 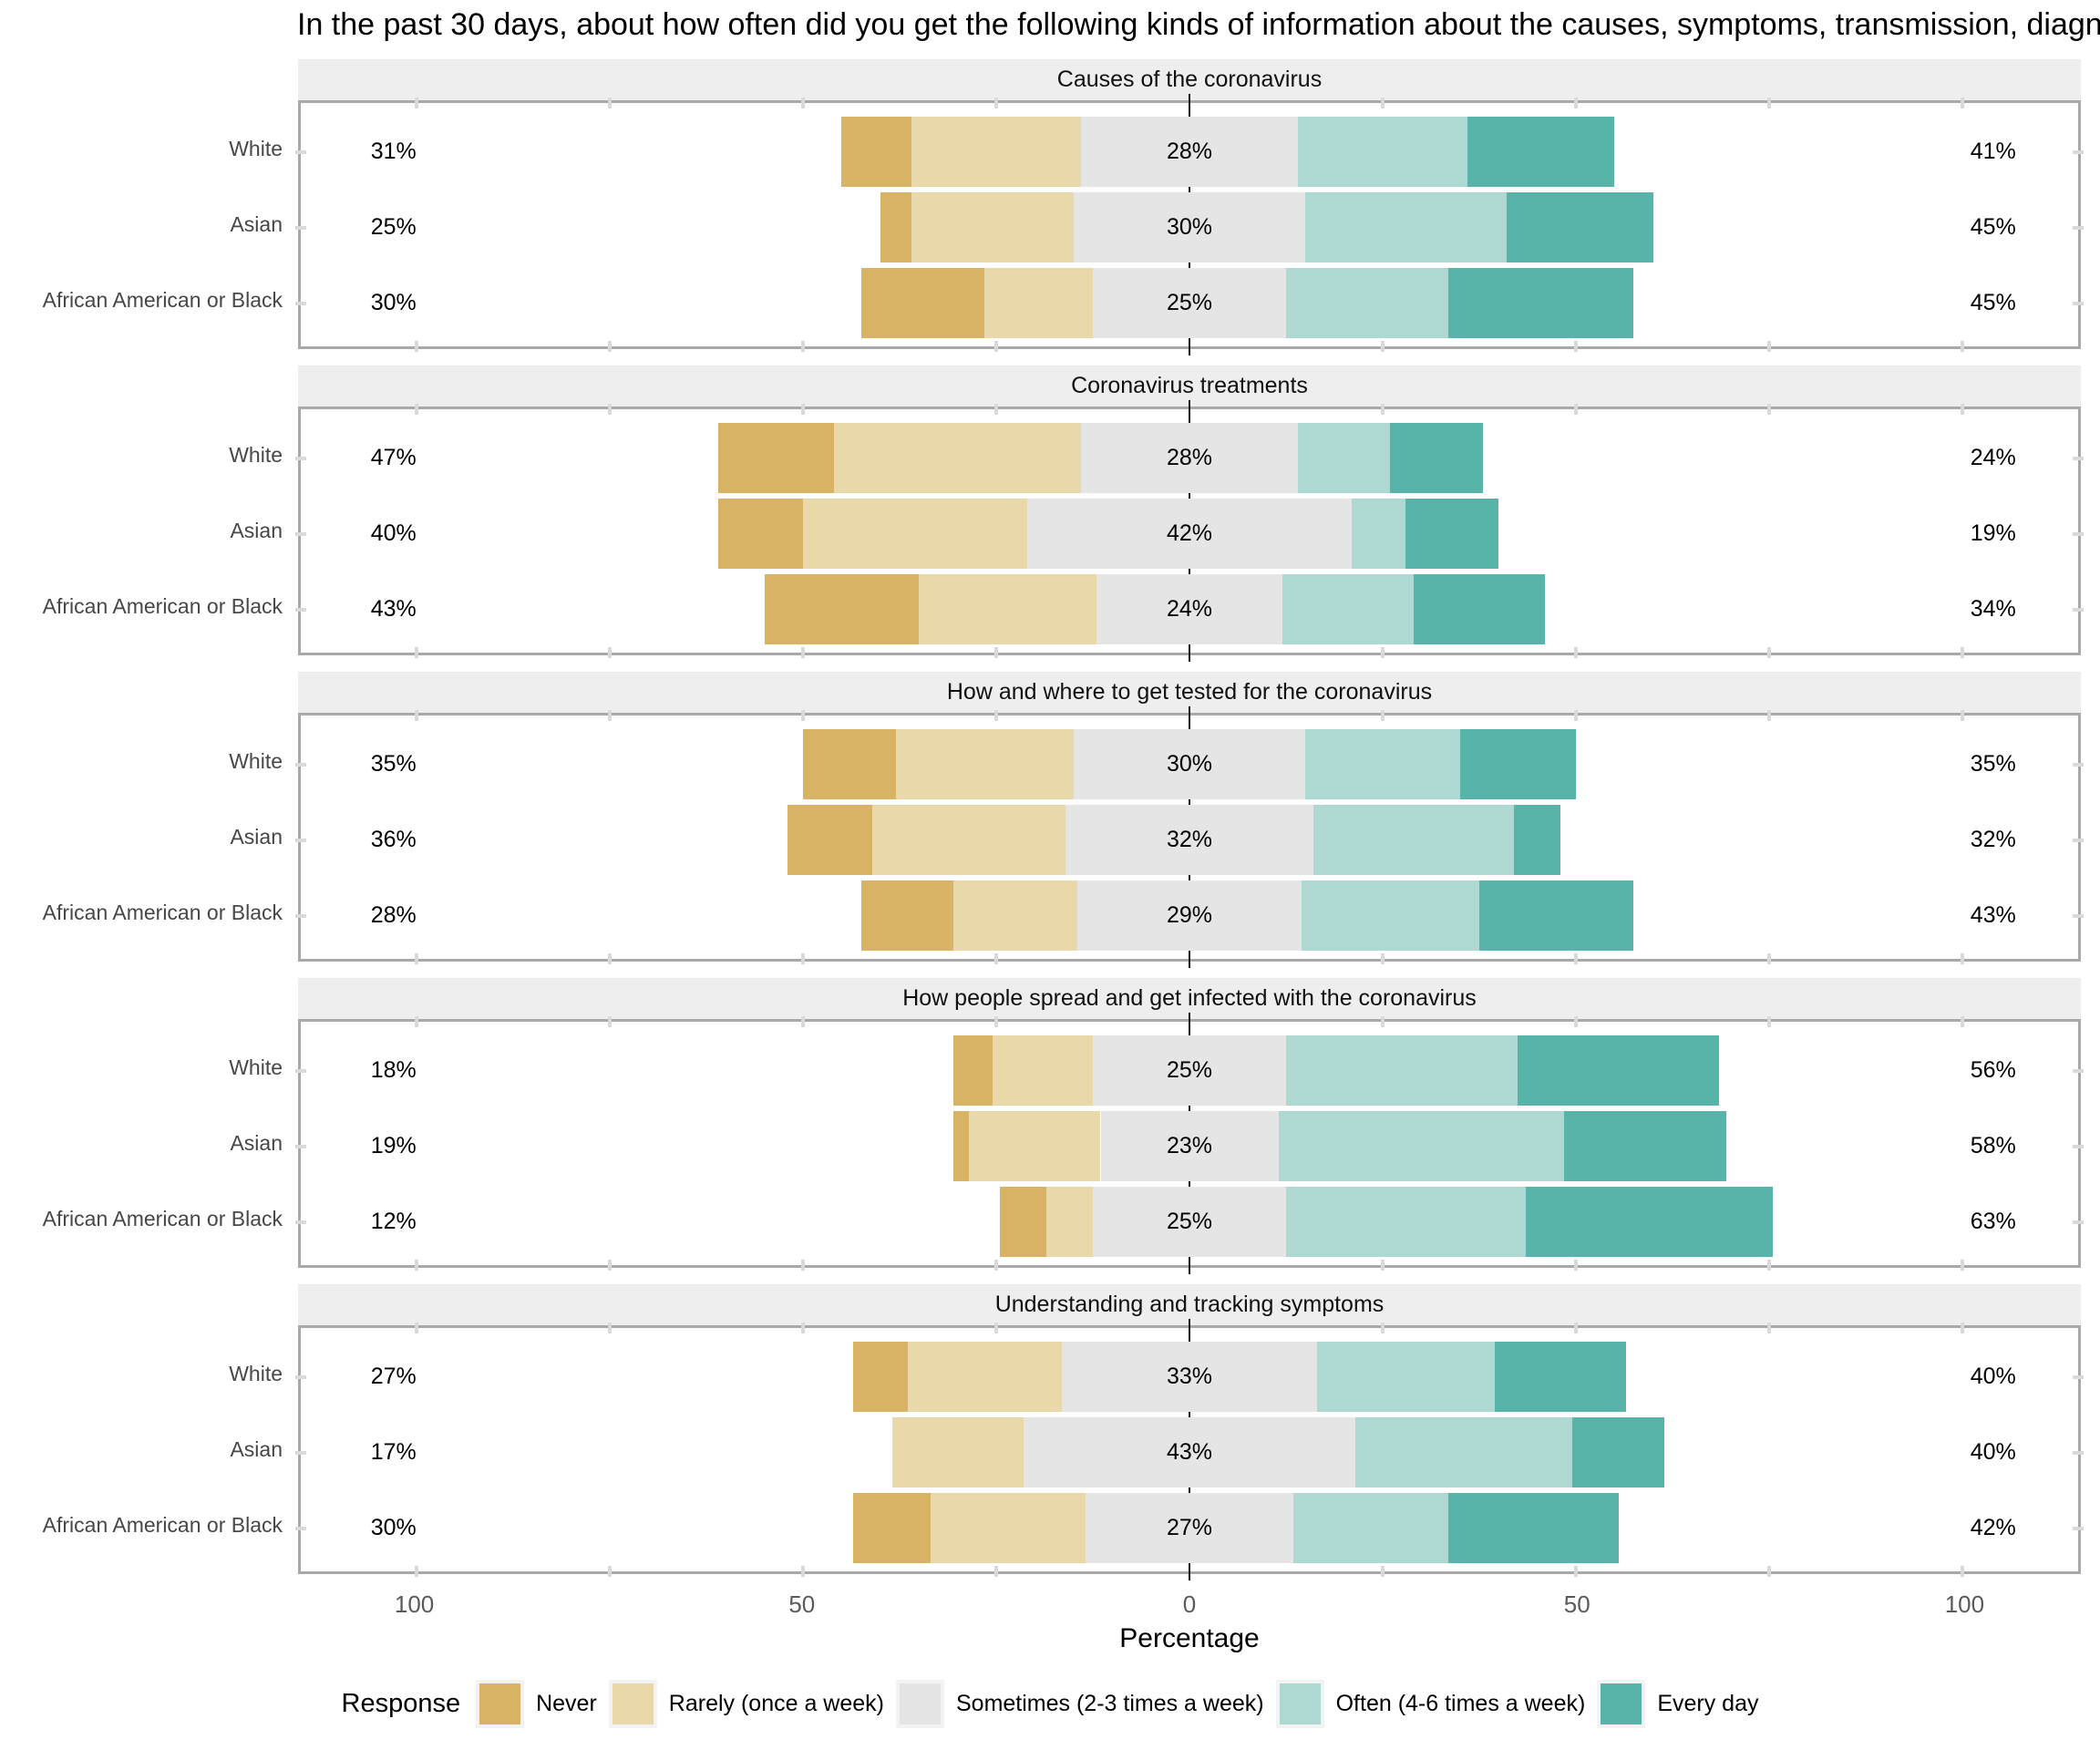 I want to click on center-total-label: 30%, so click(x=1190, y=227).